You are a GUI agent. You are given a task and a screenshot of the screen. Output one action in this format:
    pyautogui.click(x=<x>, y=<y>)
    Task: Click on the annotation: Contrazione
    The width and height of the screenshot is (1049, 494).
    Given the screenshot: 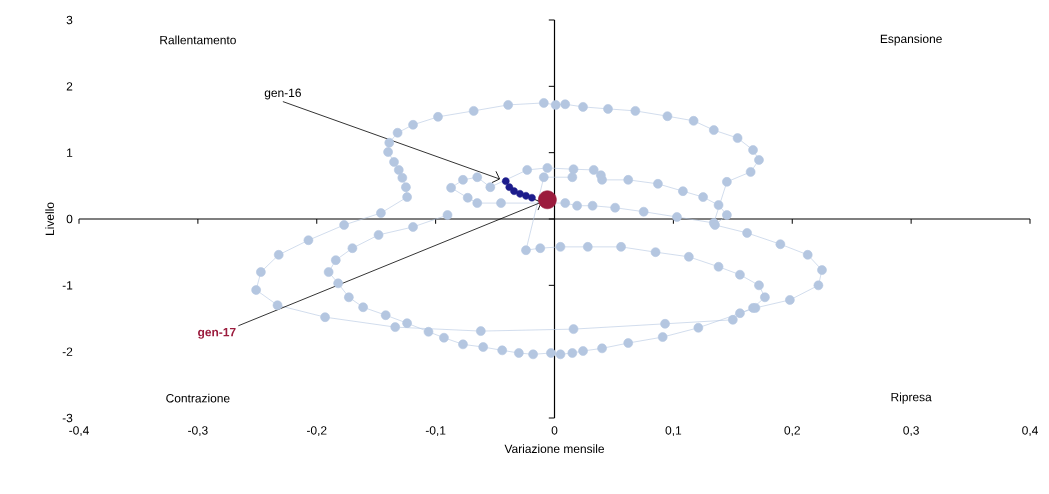 What is the action you would take?
    pyautogui.click(x=198, y=398)
    